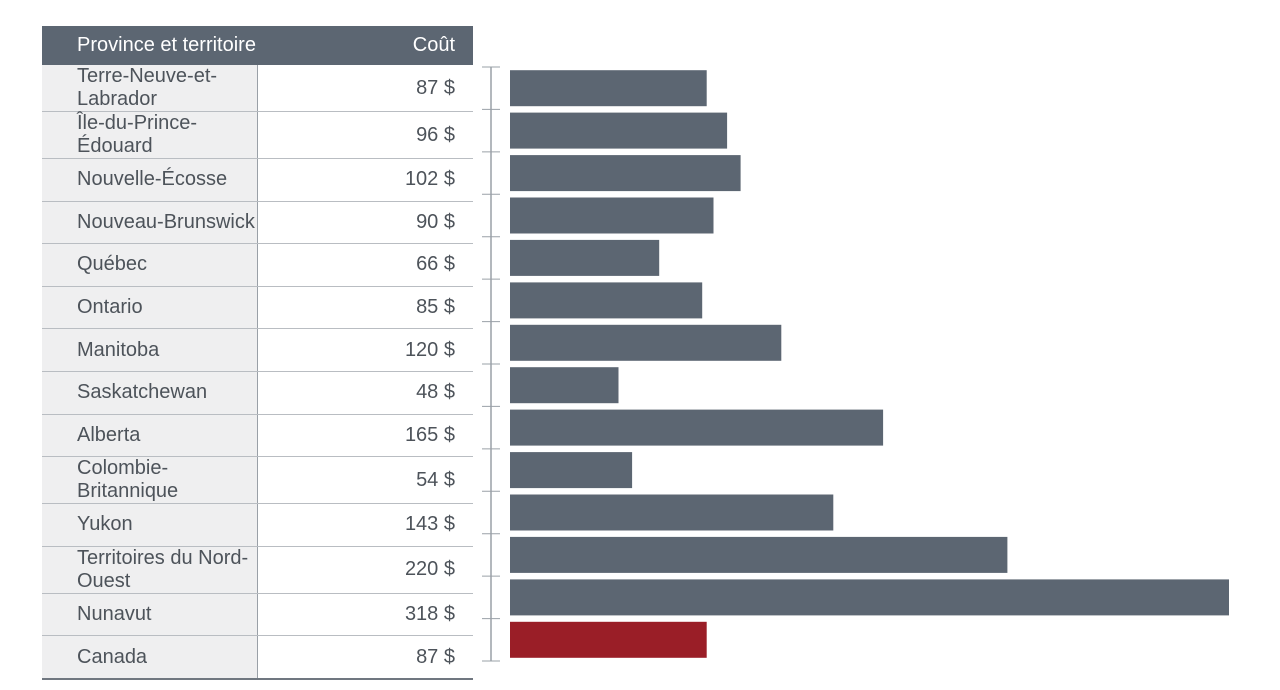  I want to click on province-name: Canada, so click(150, 657).